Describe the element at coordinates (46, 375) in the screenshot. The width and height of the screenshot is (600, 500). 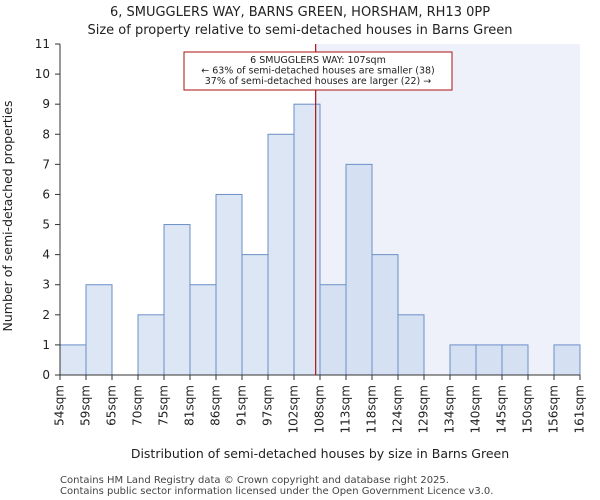
I see `y-tick-label: 0` at that location.